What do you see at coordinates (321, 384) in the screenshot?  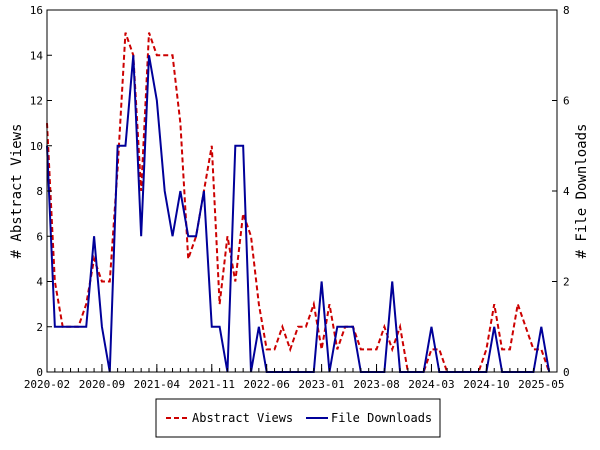 I see `x-axis-tick-label: 2023-01` at bounding box center [321, 384].